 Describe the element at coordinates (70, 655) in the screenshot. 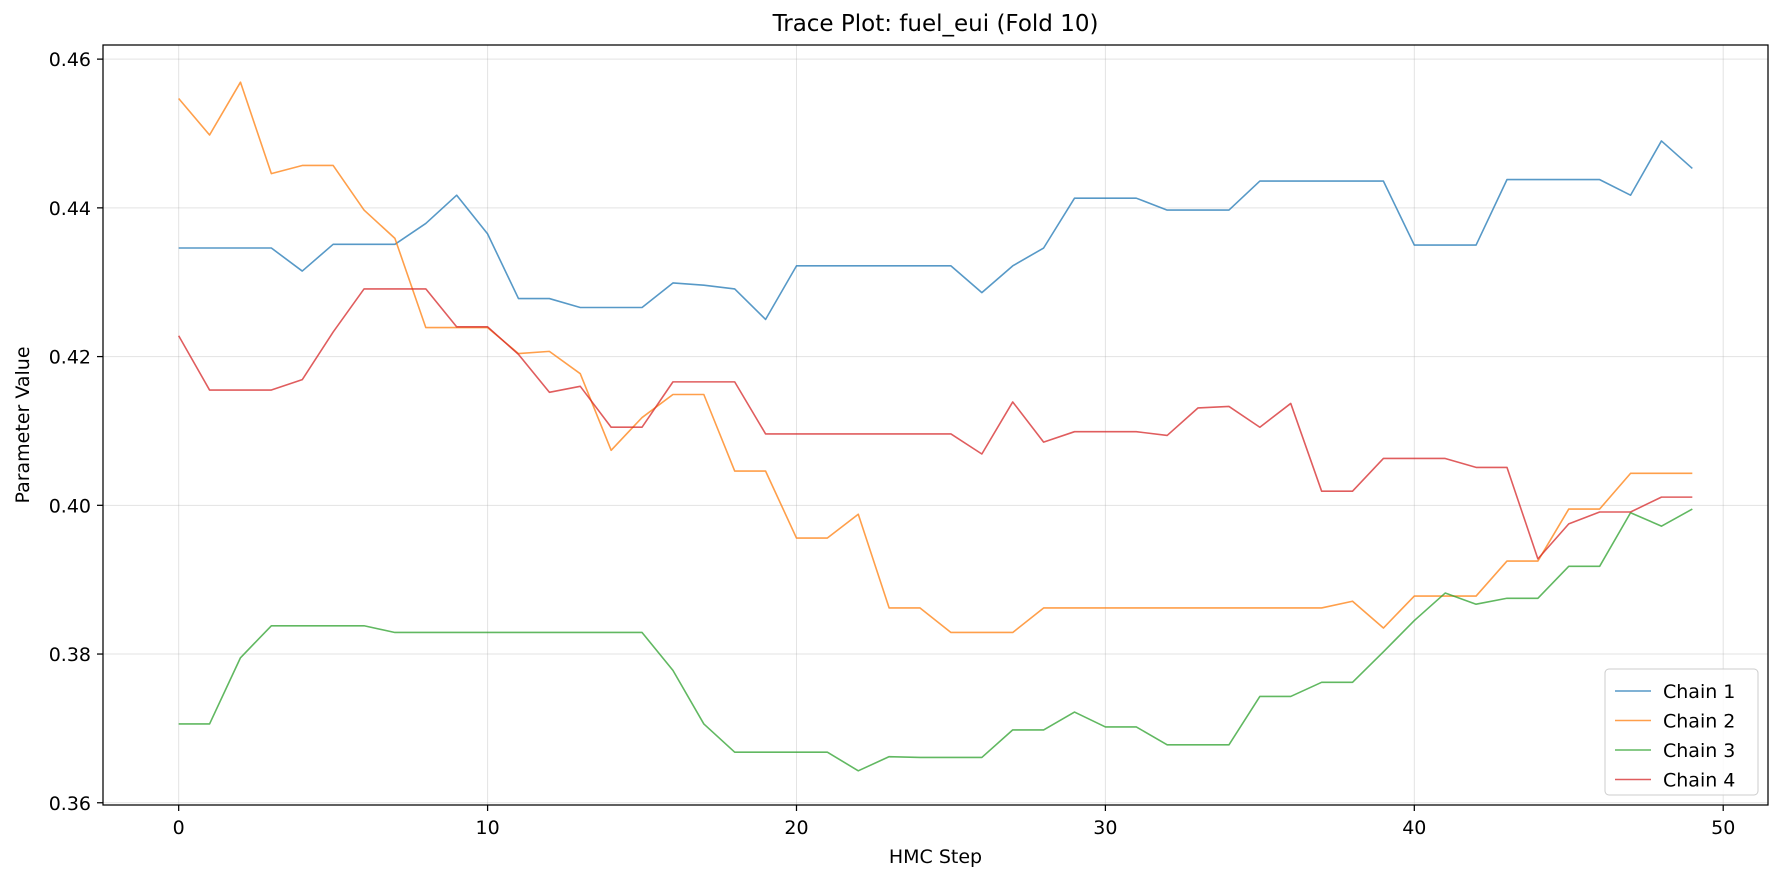

I see `y-tick-label: 0.38` at that location.